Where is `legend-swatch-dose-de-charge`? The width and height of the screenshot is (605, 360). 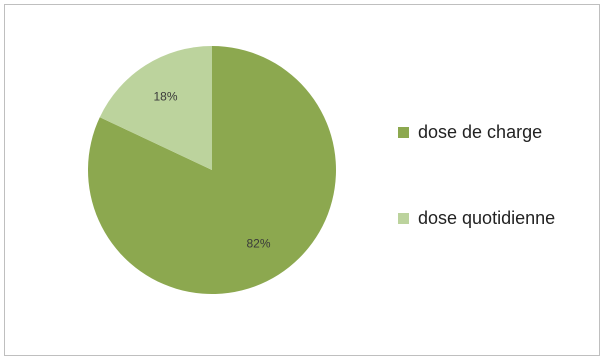
legend-swatch-dose-de-charge is located at coordinates (403, 132).